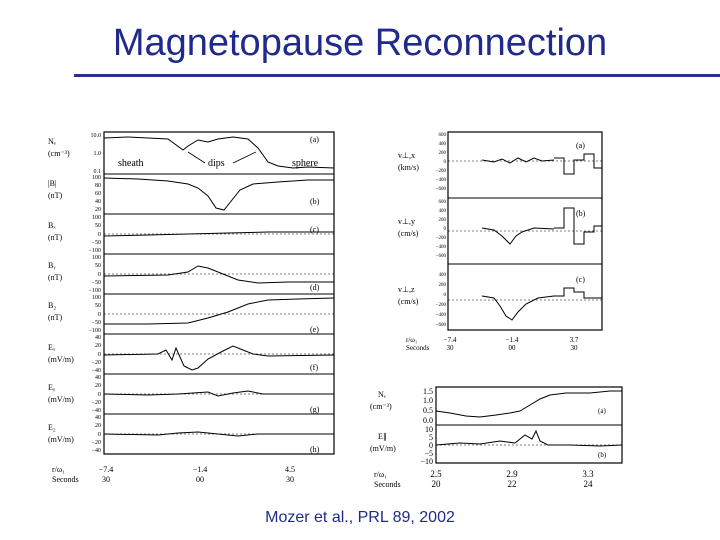 The width and height of the screenshot is (720, 540). Describe the element at coordinates (314, 367) in the screenshot. I see `panel-tag: (f)` at that location.